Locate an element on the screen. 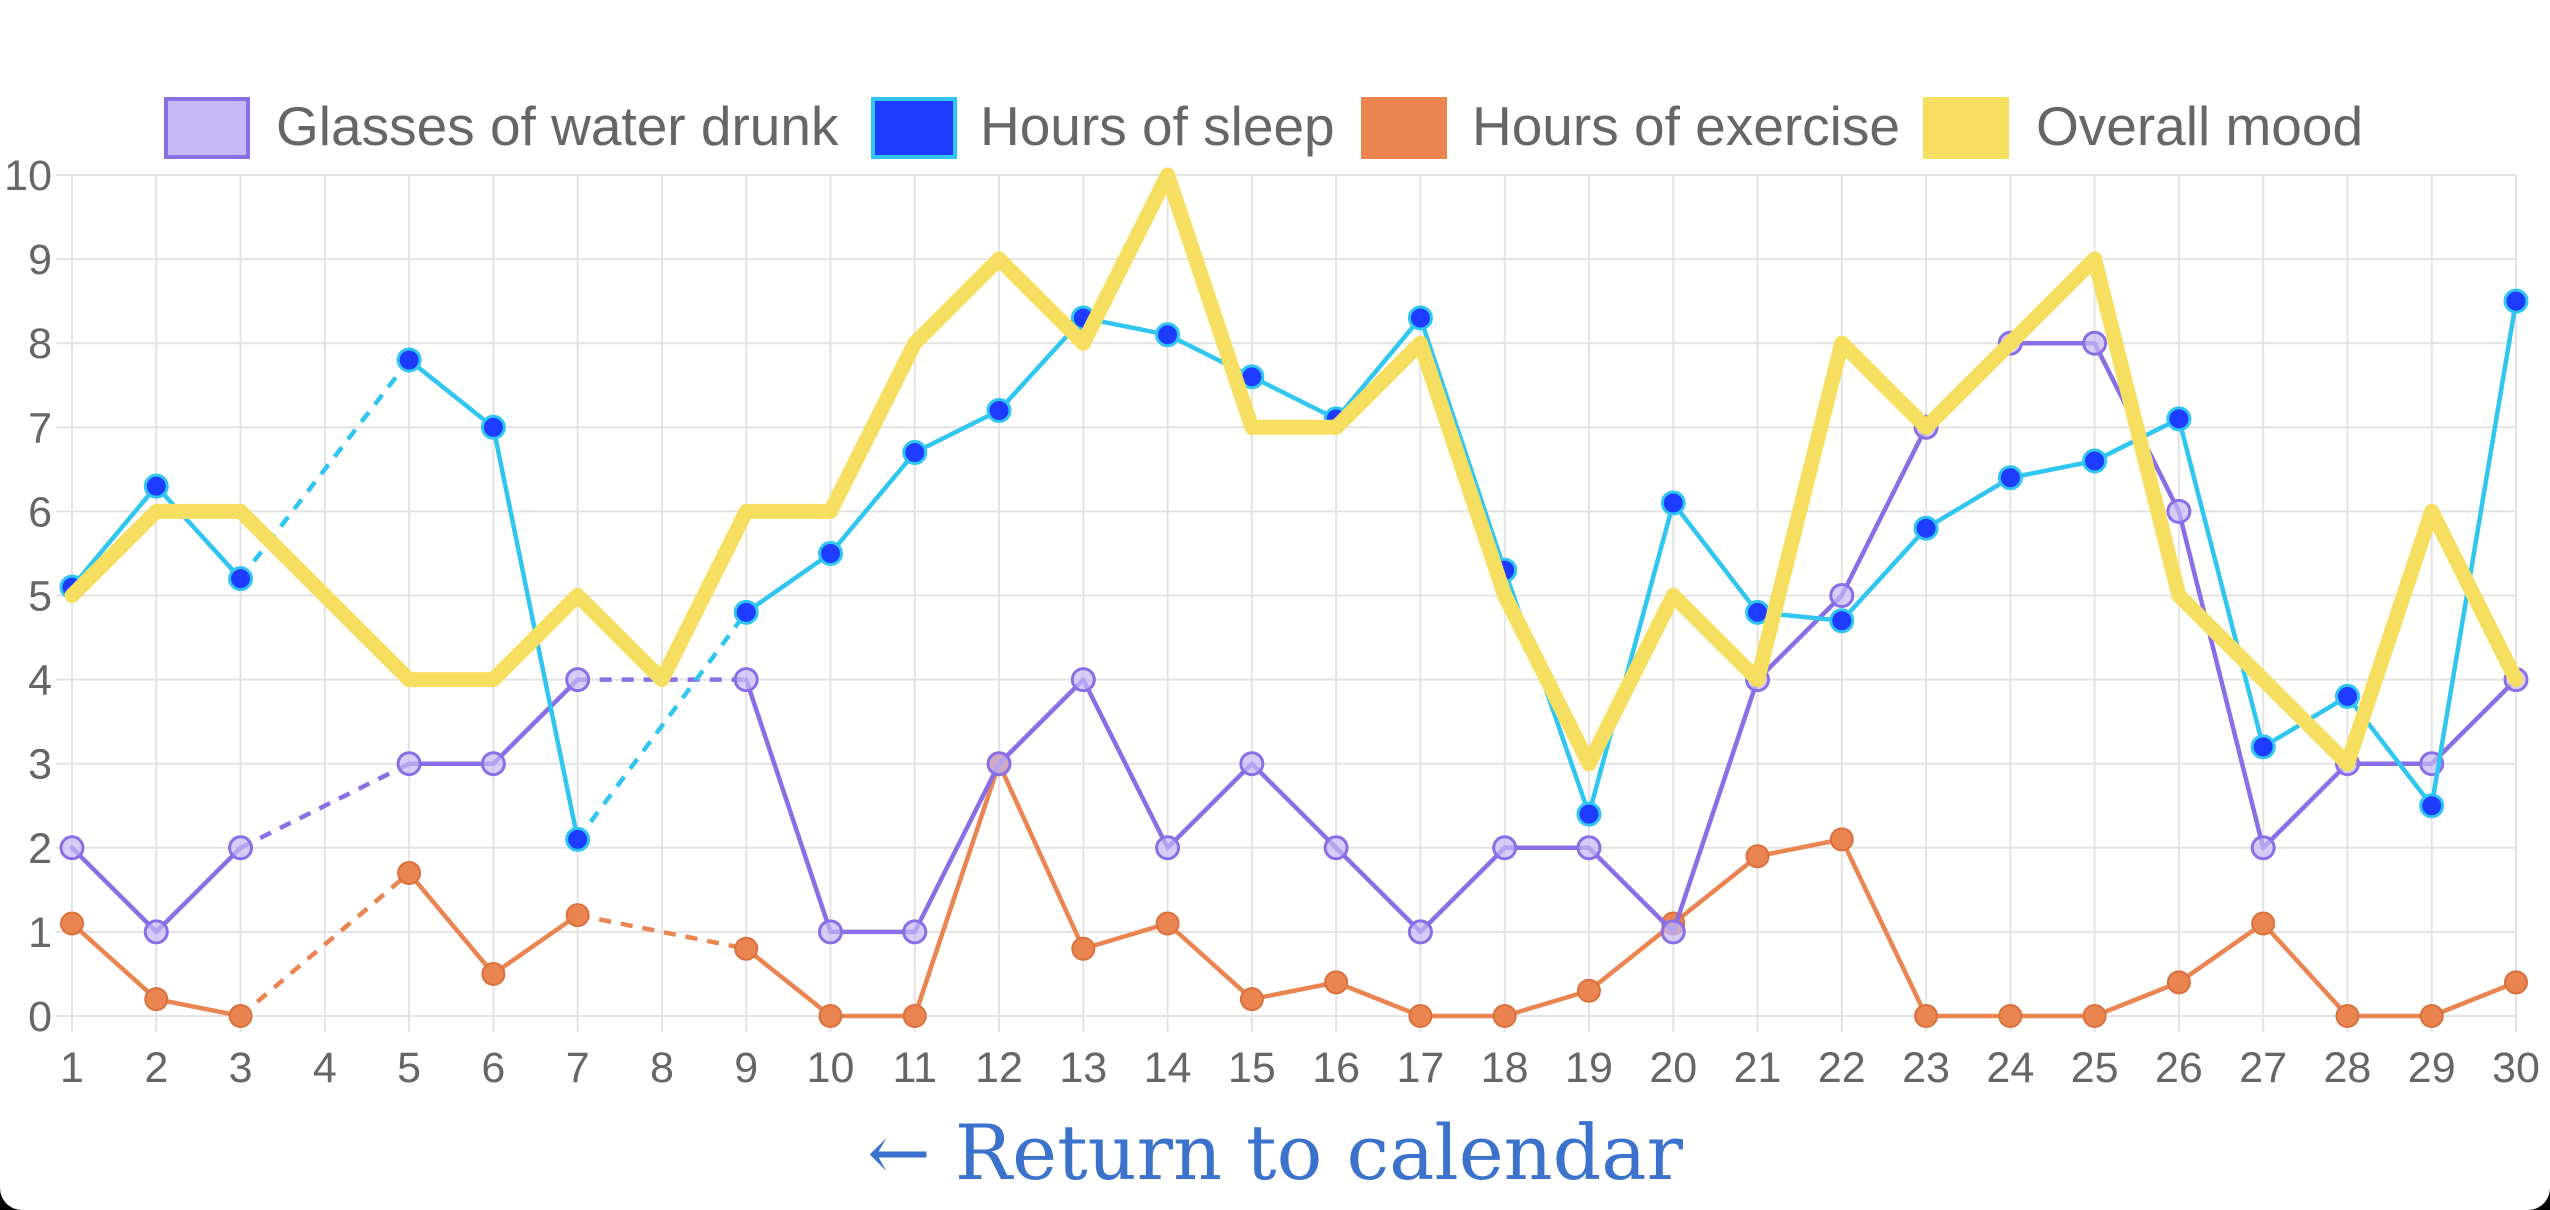  legend-swatch-mood is located at coordinates (1966, 128).